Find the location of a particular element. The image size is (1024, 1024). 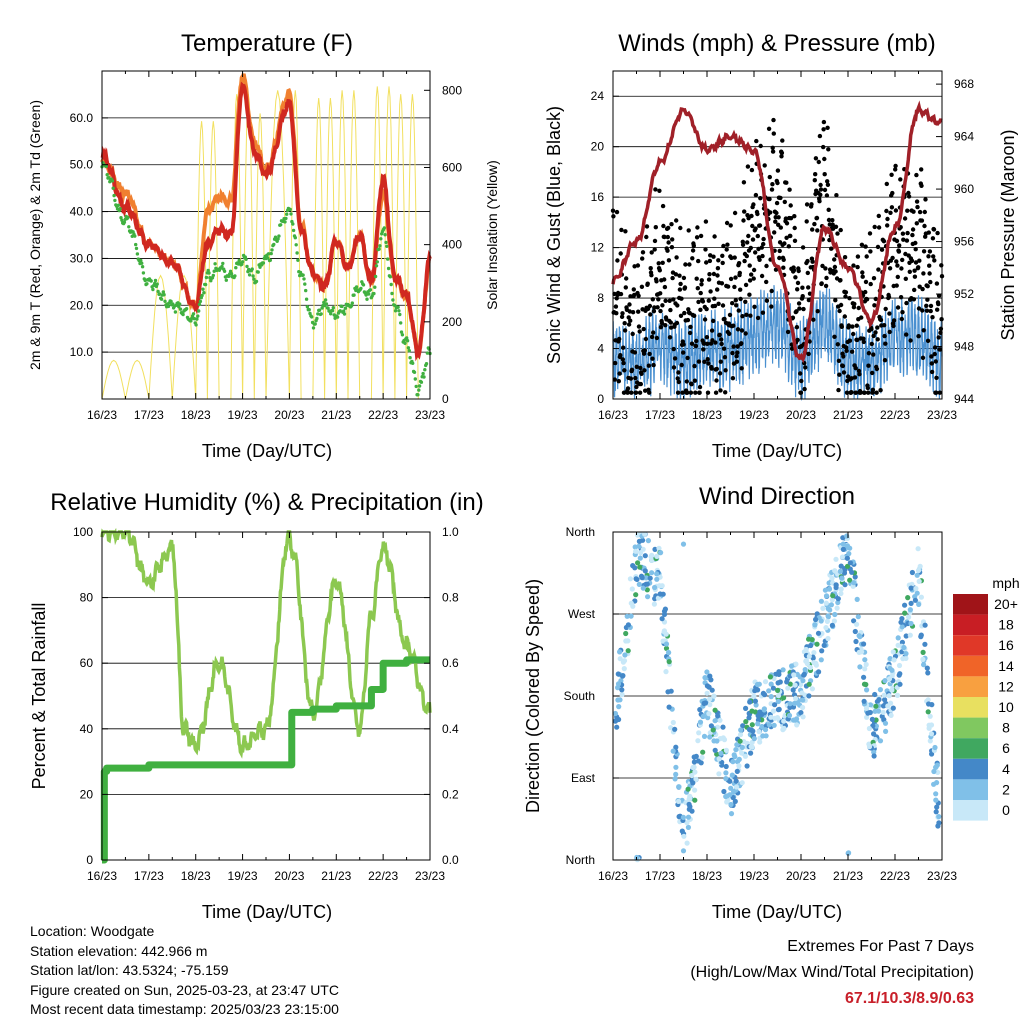

direction-ylabel: Direction (Colored By Speed) is located at coordinates (533, 696).